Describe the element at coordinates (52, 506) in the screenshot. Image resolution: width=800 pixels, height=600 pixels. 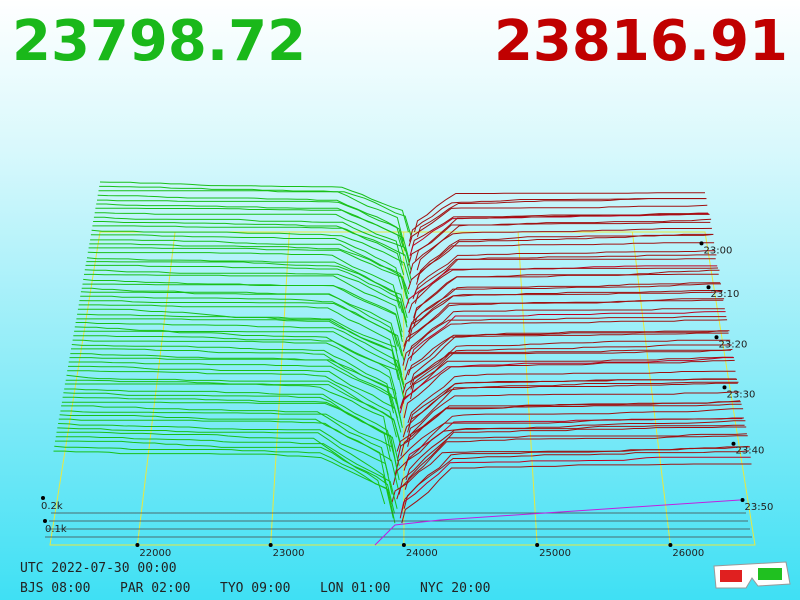
I see `depth-label: 0.2k` at that location.